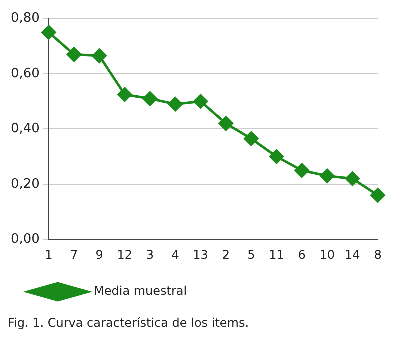 This screenshot has height=346, width=417. I want to click on x-tick-label: 11, so click(276, 255).